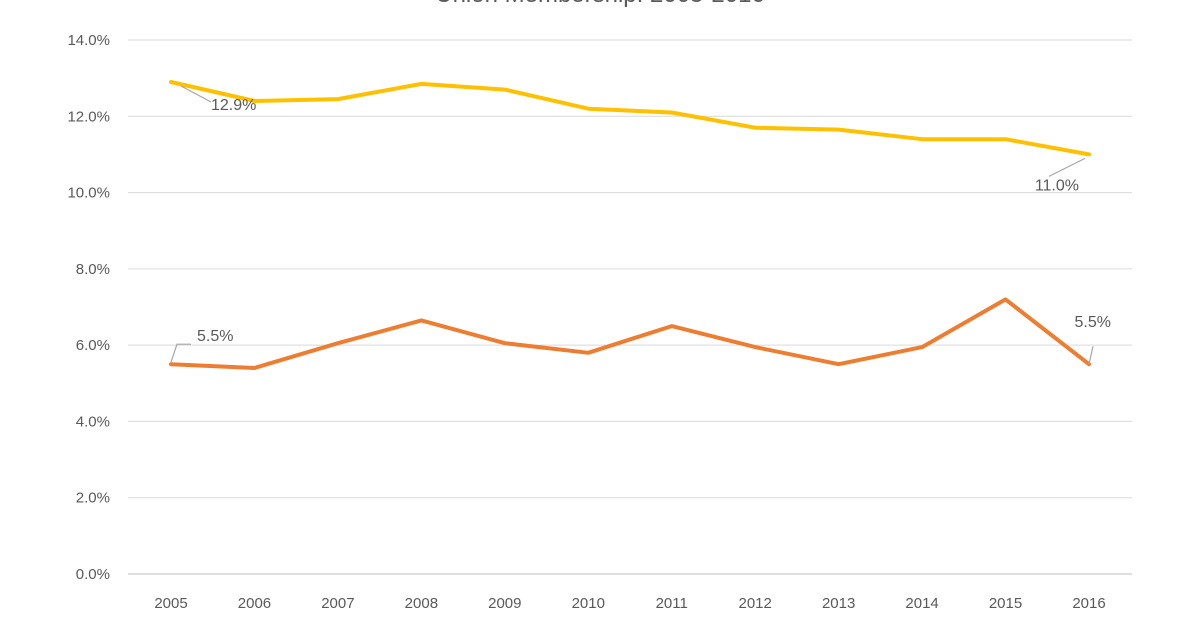 The height and width of the screenshot is (630, 1200). I want to click on y-tick-label: 4.0%, so click(93, 421).